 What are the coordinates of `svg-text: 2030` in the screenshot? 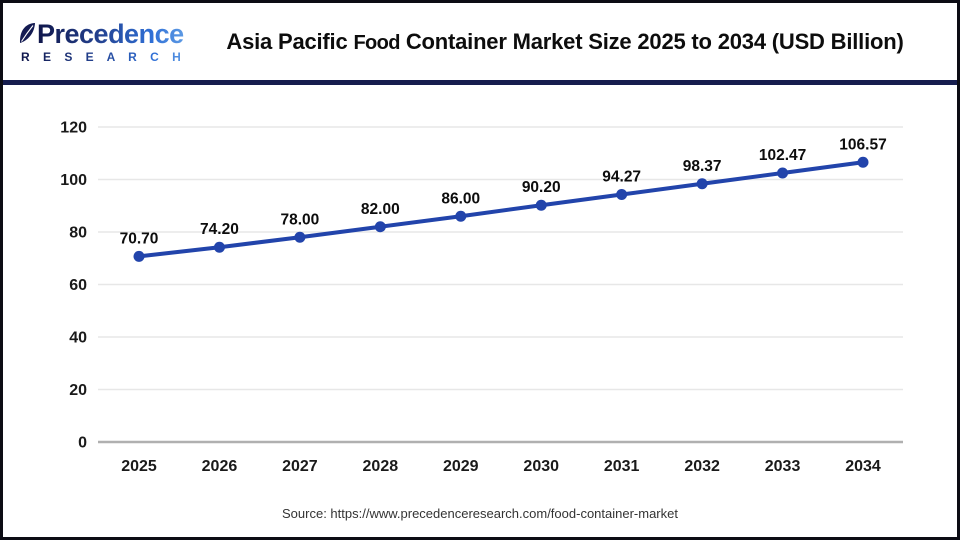 It's located at (541, 466).